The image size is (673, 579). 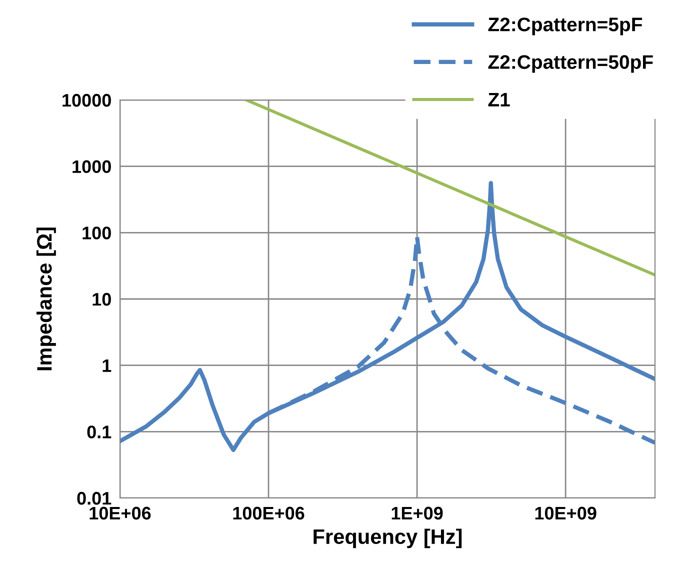 What do you see at coordinates (107, 365) in the screenshot?
I see `y-tick-label: 1` at bounding box center [107, 365].